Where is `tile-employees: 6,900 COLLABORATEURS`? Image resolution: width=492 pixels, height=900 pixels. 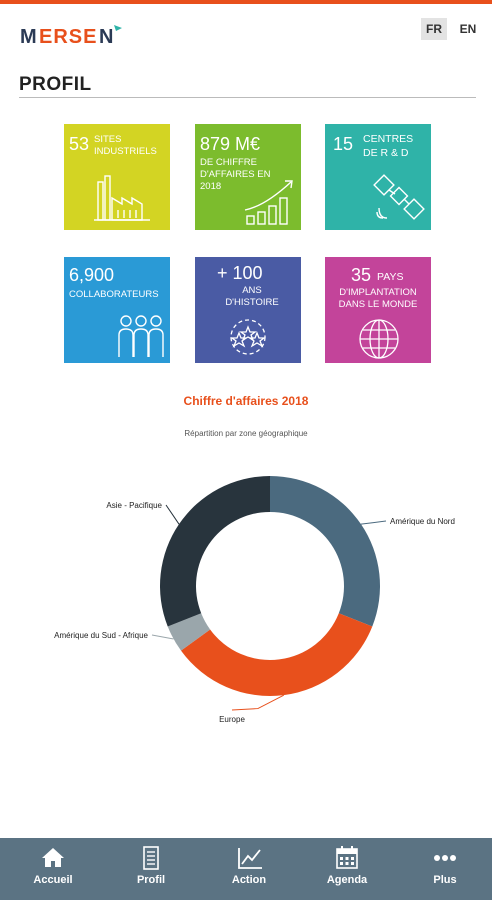
tile-employees: 6,900 COLLABORATEURS is located at coordinates (117, 310).